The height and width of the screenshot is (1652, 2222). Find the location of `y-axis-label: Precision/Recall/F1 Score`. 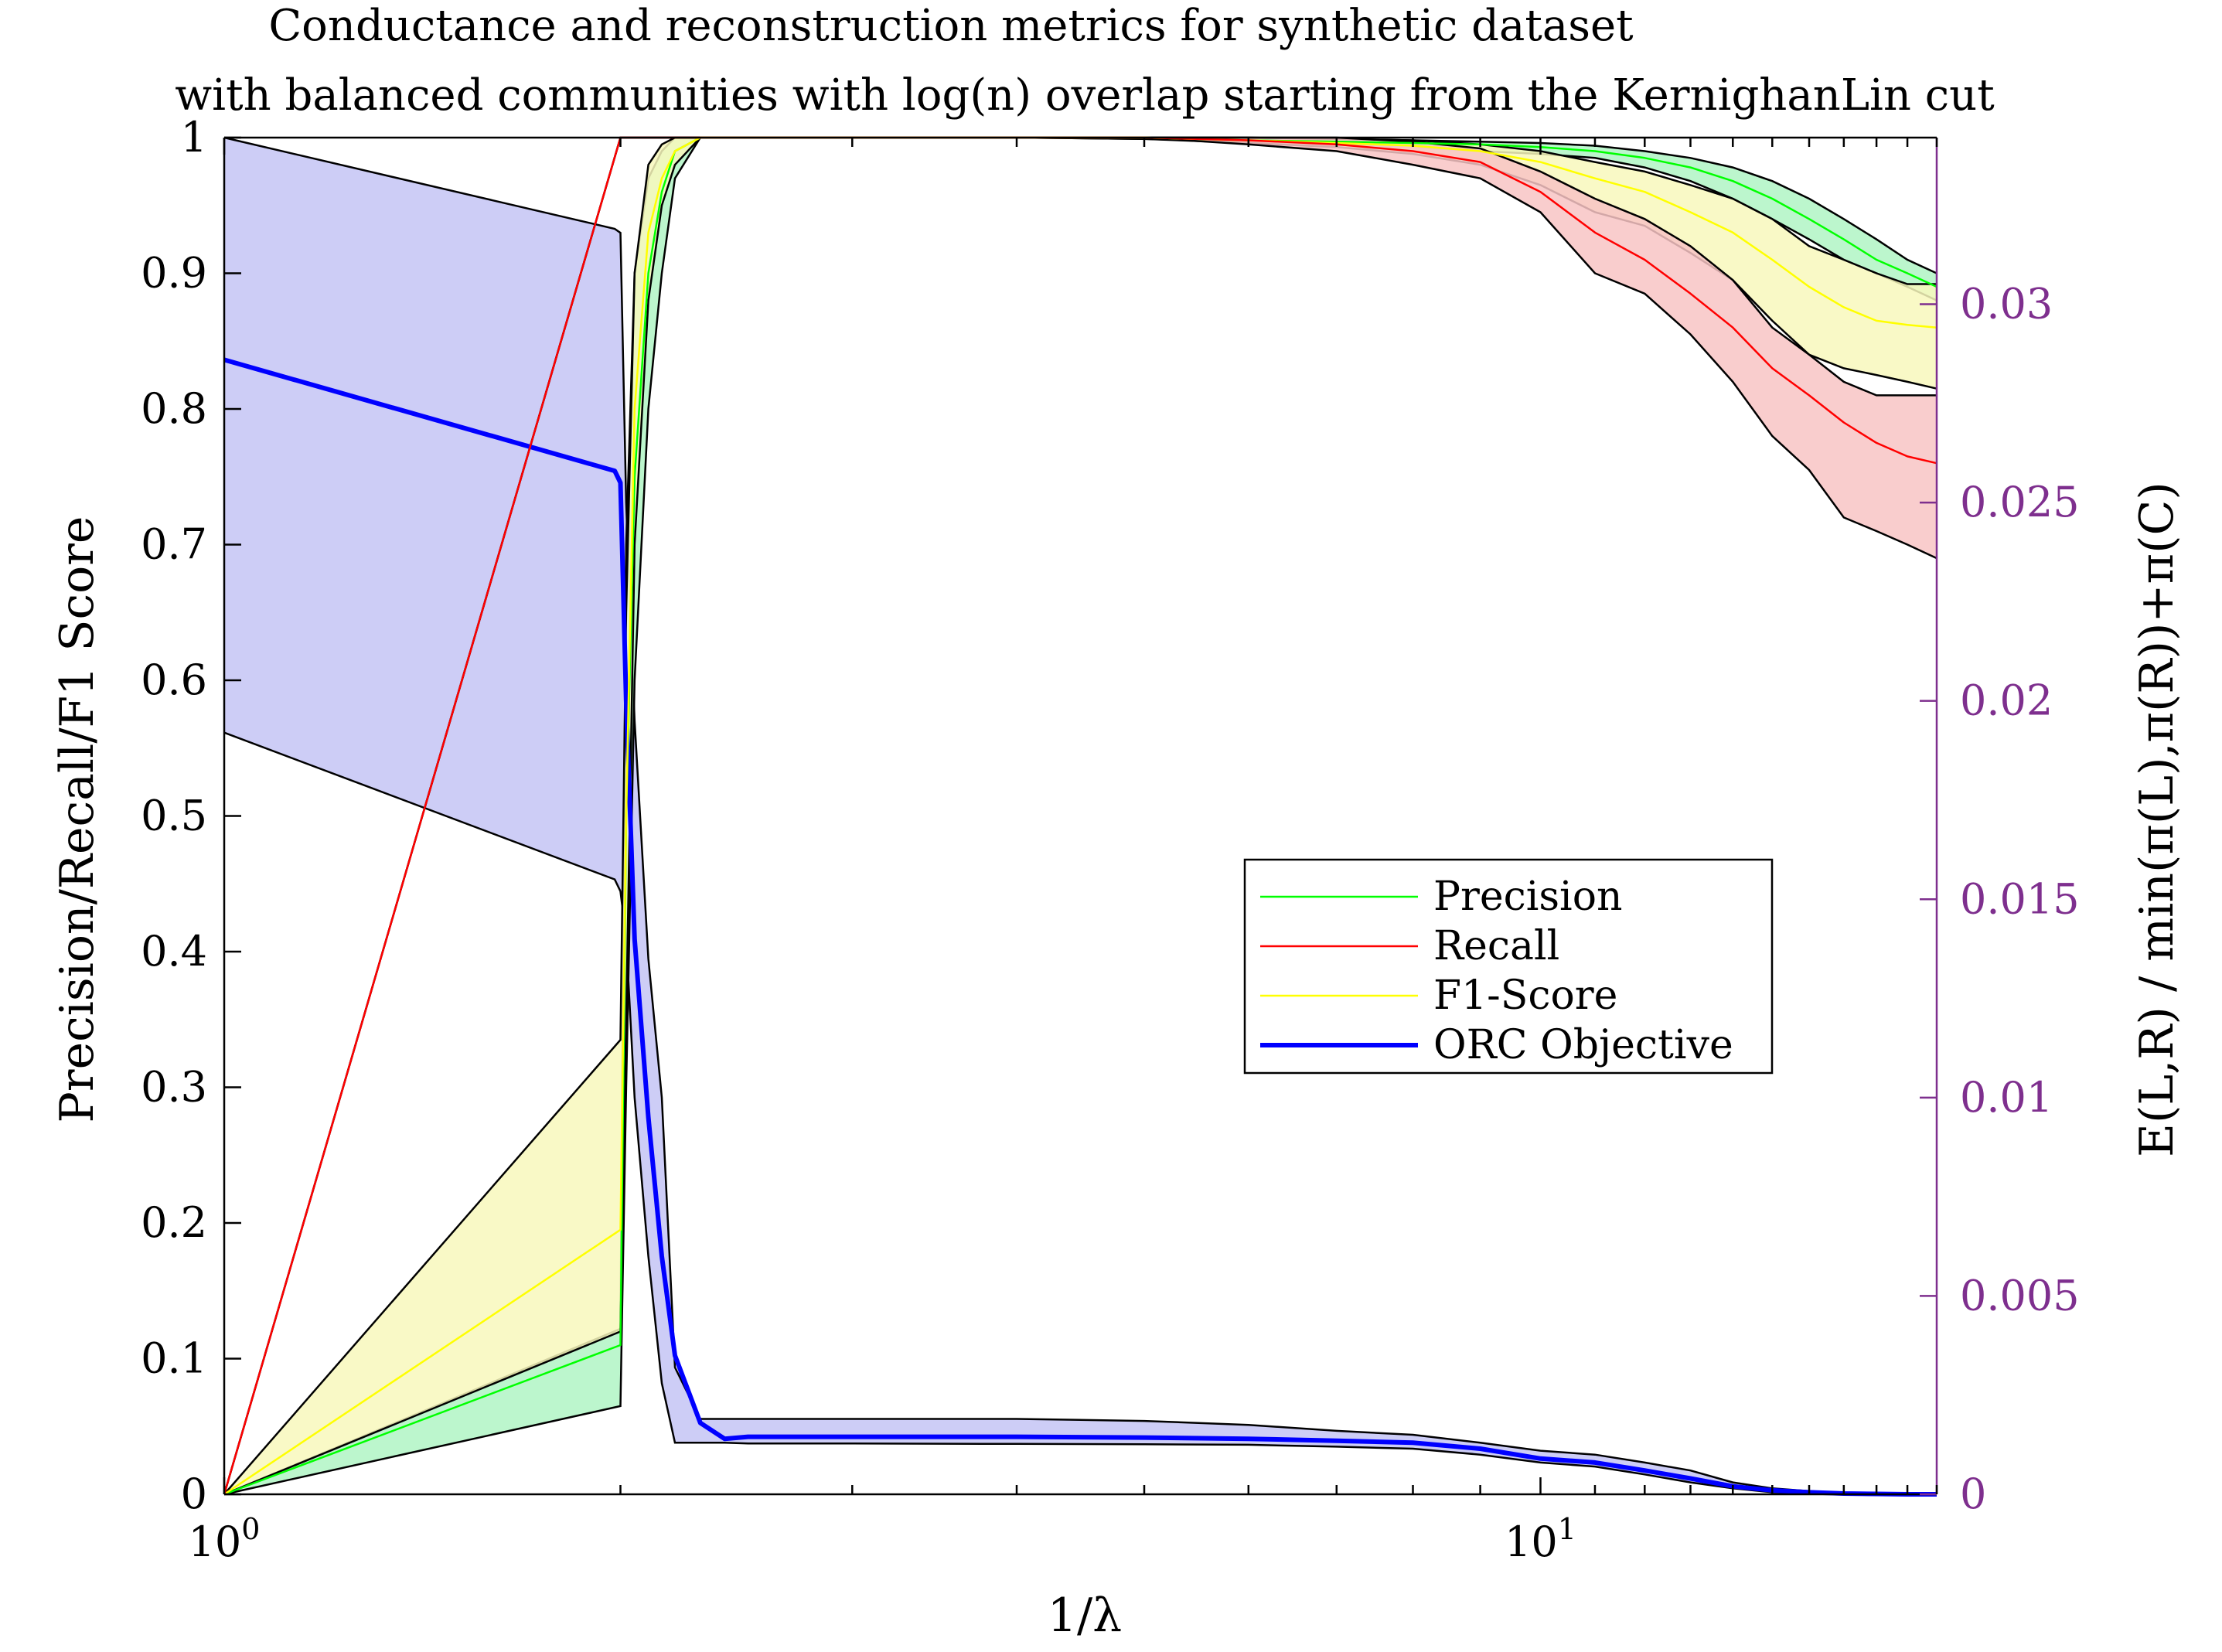

y-axis-label: Precision/Recall/F1 Score is located at coordinates (77, 819).